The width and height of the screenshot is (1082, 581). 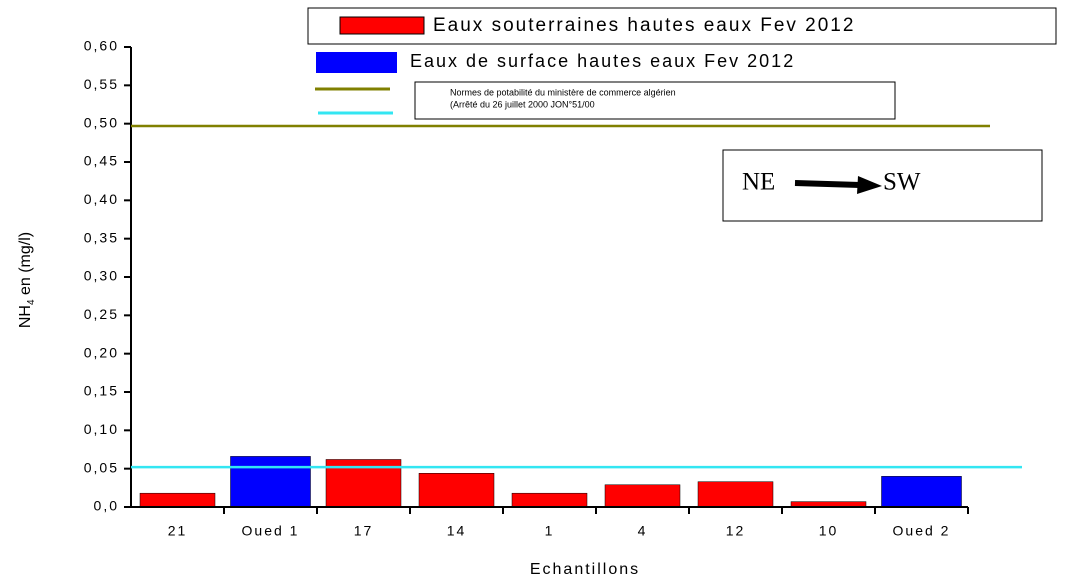 What do you see at coordinates (178, 531) in the screenshot?
I see `x-tick-label: 21` at bounding box center [178, 531].